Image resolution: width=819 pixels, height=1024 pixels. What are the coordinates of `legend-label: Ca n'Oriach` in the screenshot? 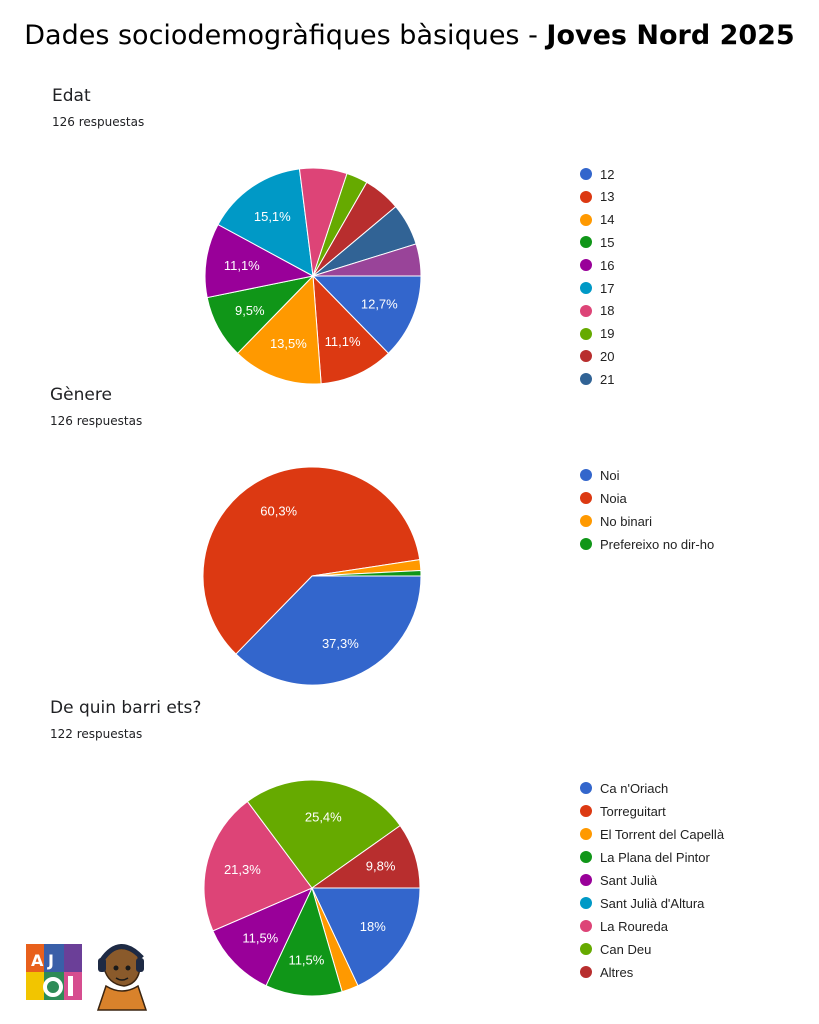 It's located at (634, 788).